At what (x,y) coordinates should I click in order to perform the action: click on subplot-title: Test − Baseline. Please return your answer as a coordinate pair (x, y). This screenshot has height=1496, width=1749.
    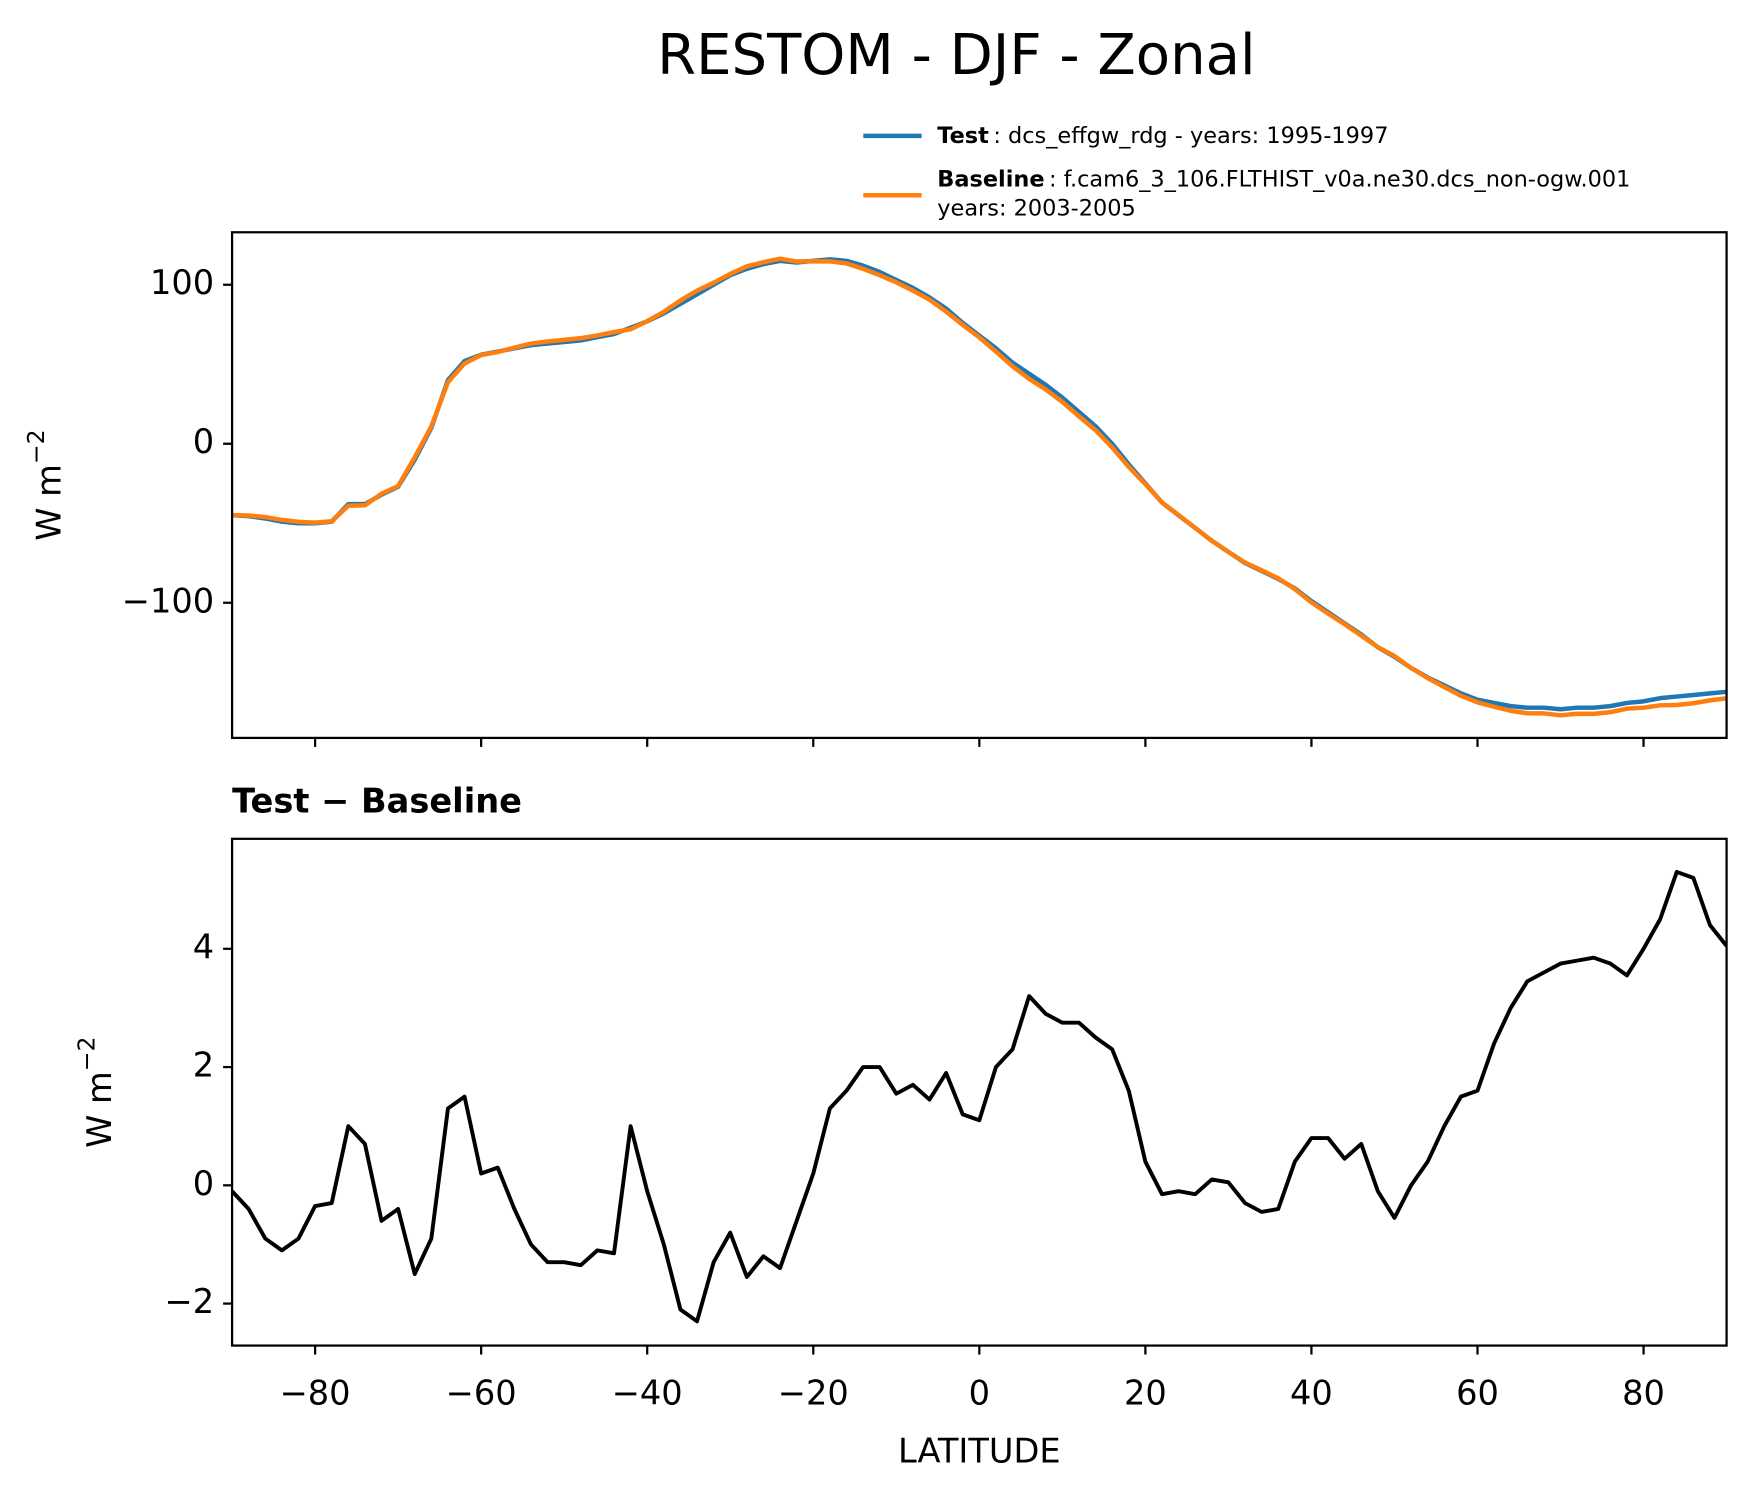
    Looking at the image, I should click on (377, 800).